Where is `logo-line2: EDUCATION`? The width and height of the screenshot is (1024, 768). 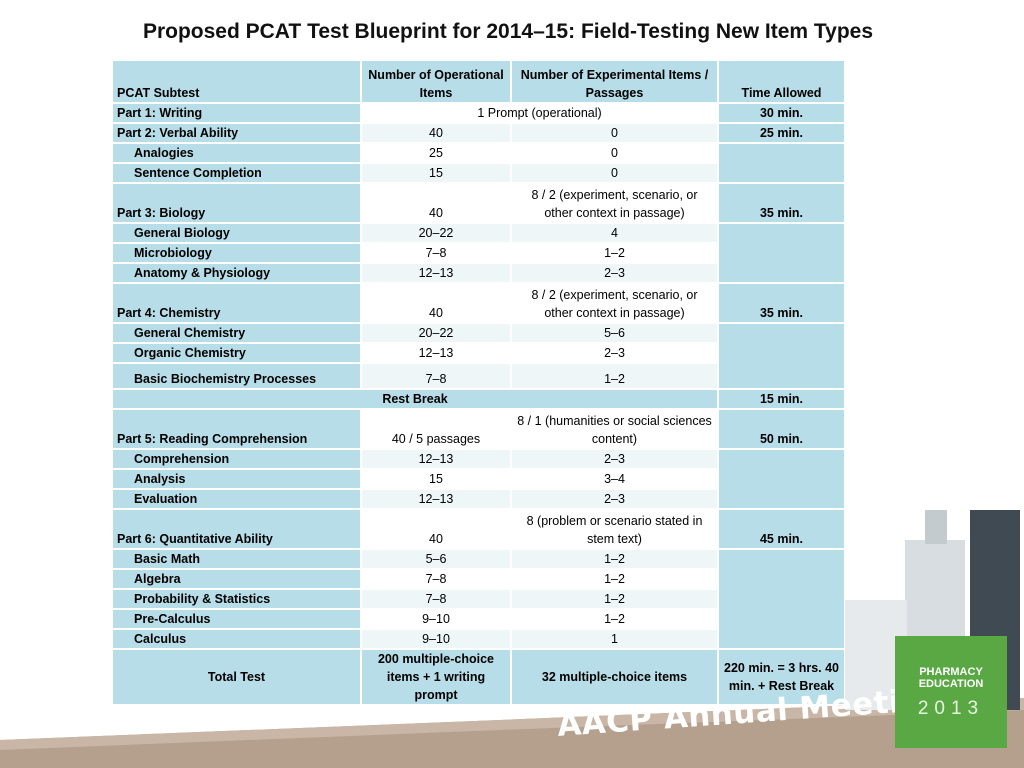
logo-line2: EDUCATION is located at coordinates (951, 684).